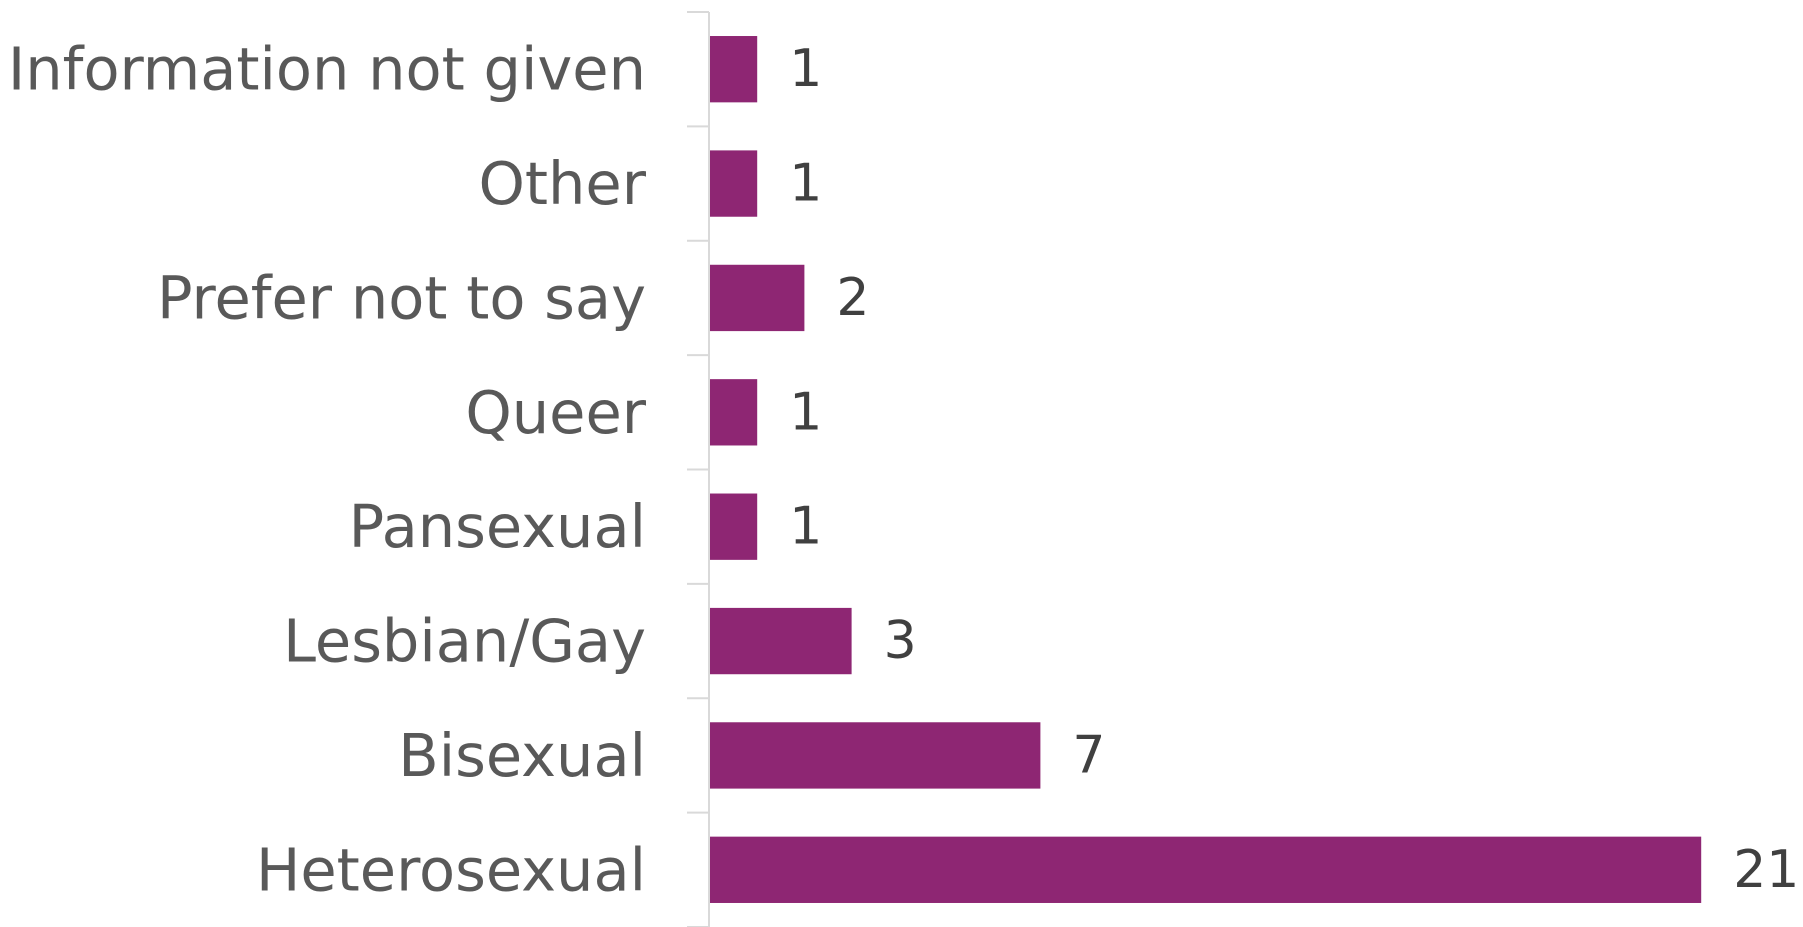 The width and height of the screenshot is (1803, 927). Describe the element at coordinates (327, 69) in the screenshot. I see `y-tick-label: Information not given` at that location.